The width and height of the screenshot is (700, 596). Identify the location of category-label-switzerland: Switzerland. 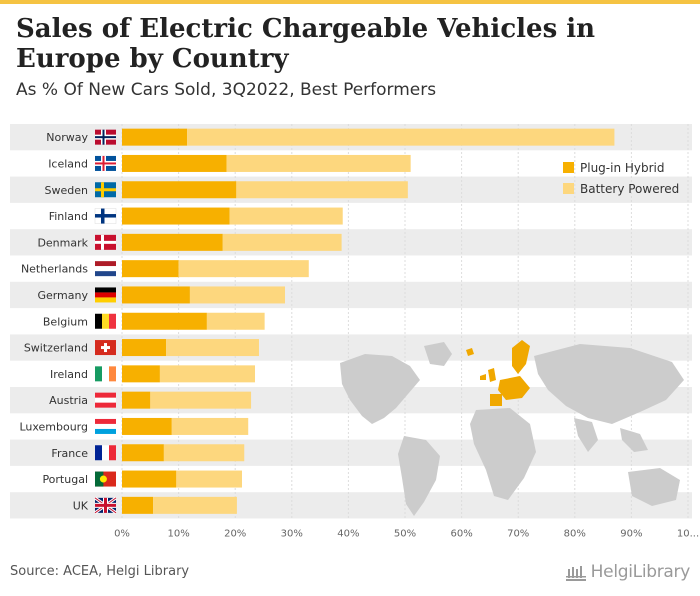
(56, 348).